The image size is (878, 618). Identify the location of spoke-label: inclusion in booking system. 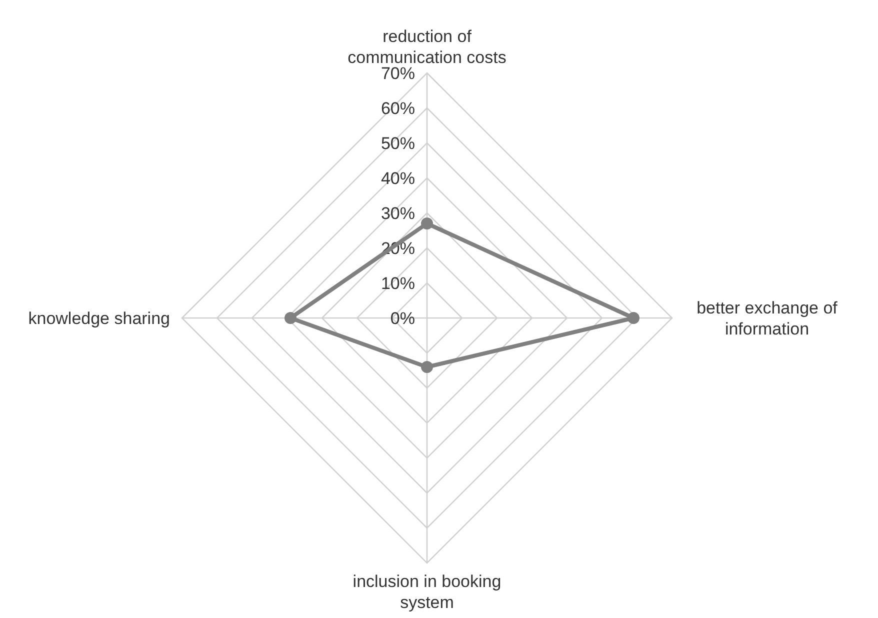
(427, 592).